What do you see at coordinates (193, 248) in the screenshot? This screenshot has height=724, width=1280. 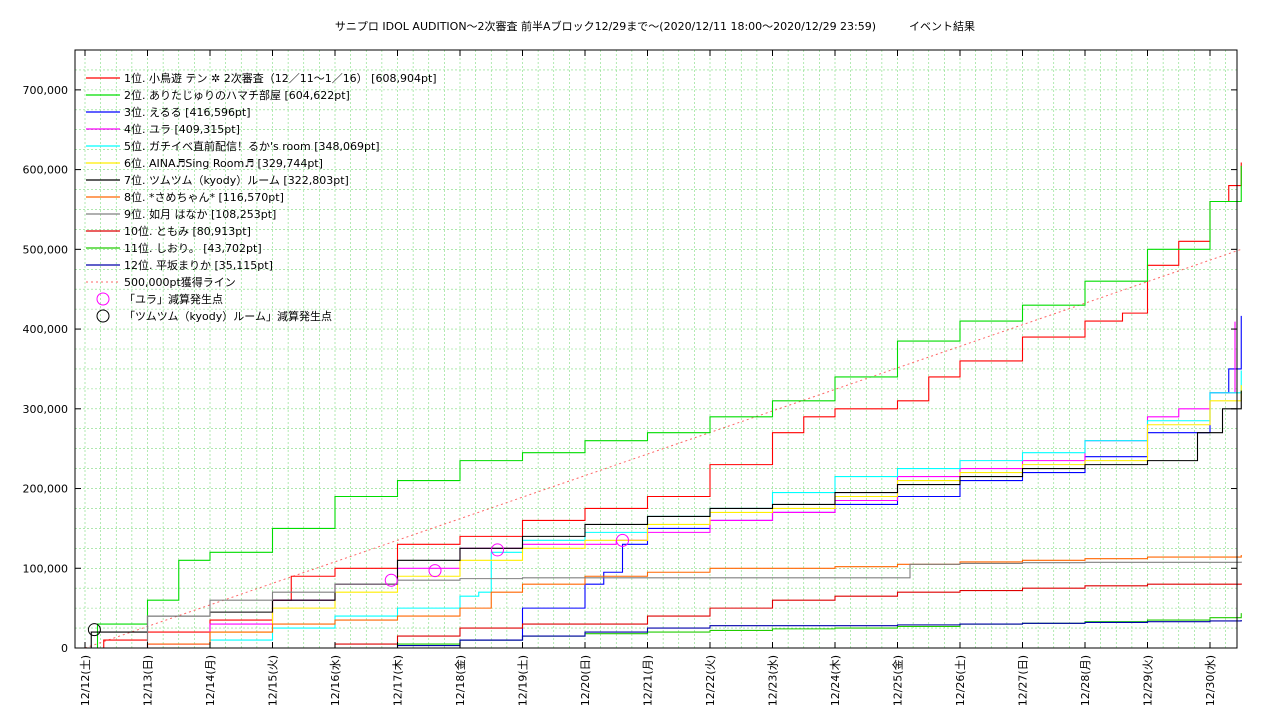 I see `legend-label: 11位. しおり。 [43,702pt]` at bounding box center [193, 248].